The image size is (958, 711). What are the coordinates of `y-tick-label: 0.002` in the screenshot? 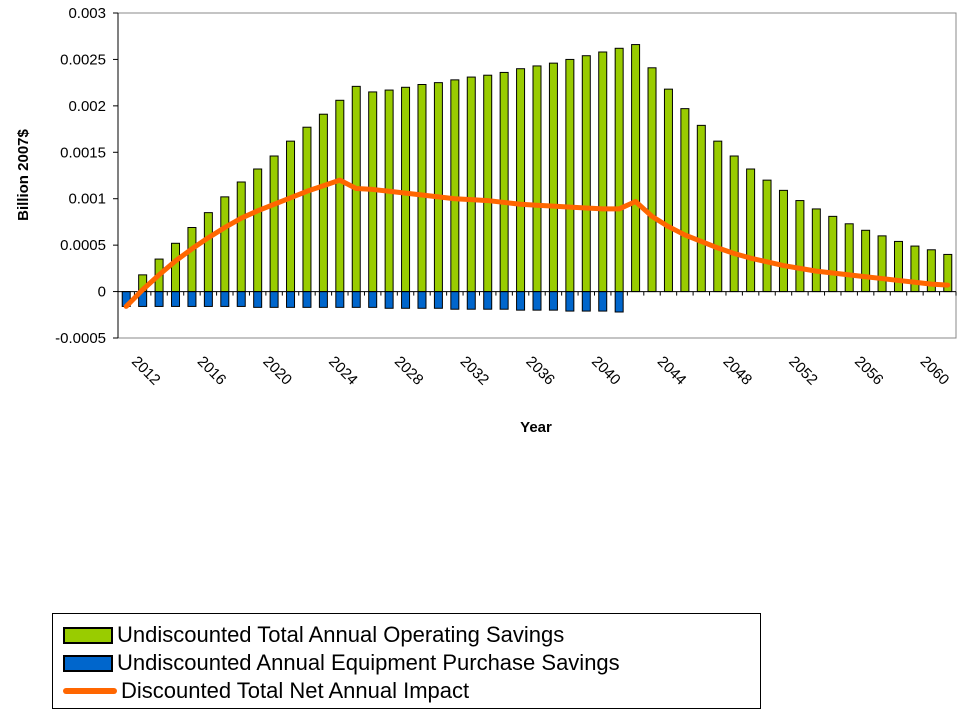 It's located at (87, 106).